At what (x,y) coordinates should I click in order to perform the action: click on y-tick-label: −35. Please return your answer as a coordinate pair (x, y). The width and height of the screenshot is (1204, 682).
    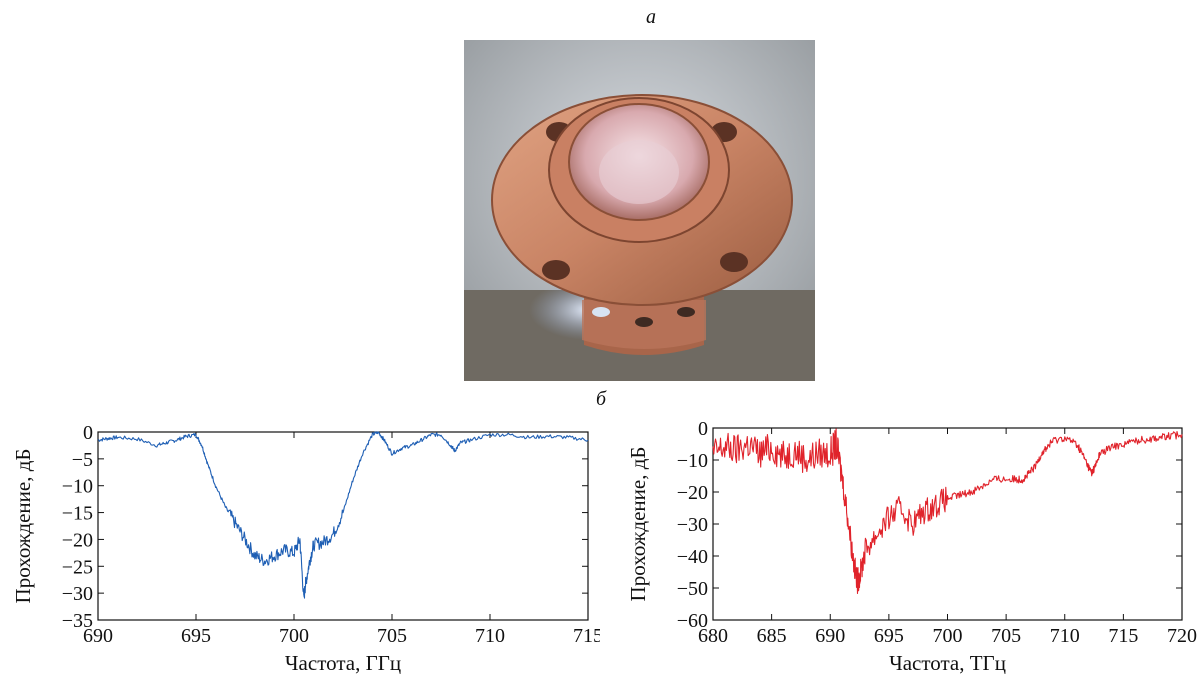
    Looking at the image, I should click on (77, 621).